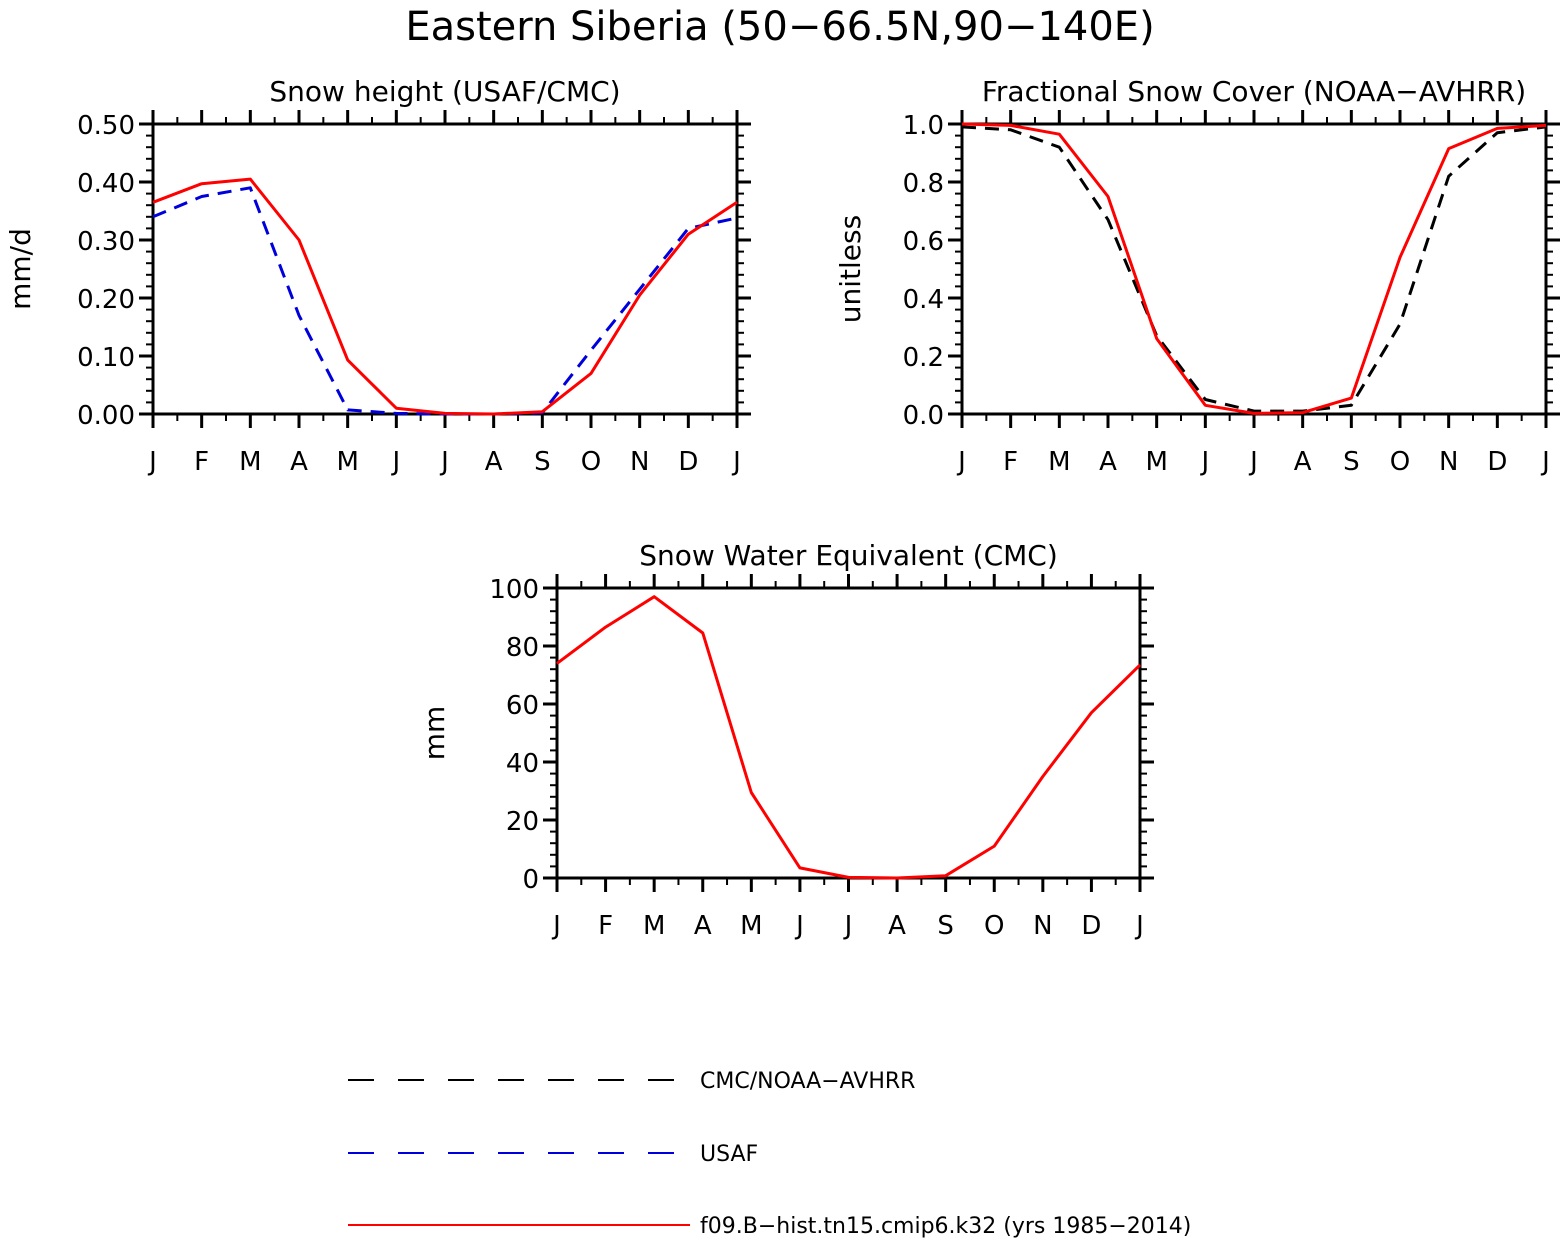  Describe the element at coordinates (923, 300) in the screenshot. I see `y-tick-label: 0.4` at that location.